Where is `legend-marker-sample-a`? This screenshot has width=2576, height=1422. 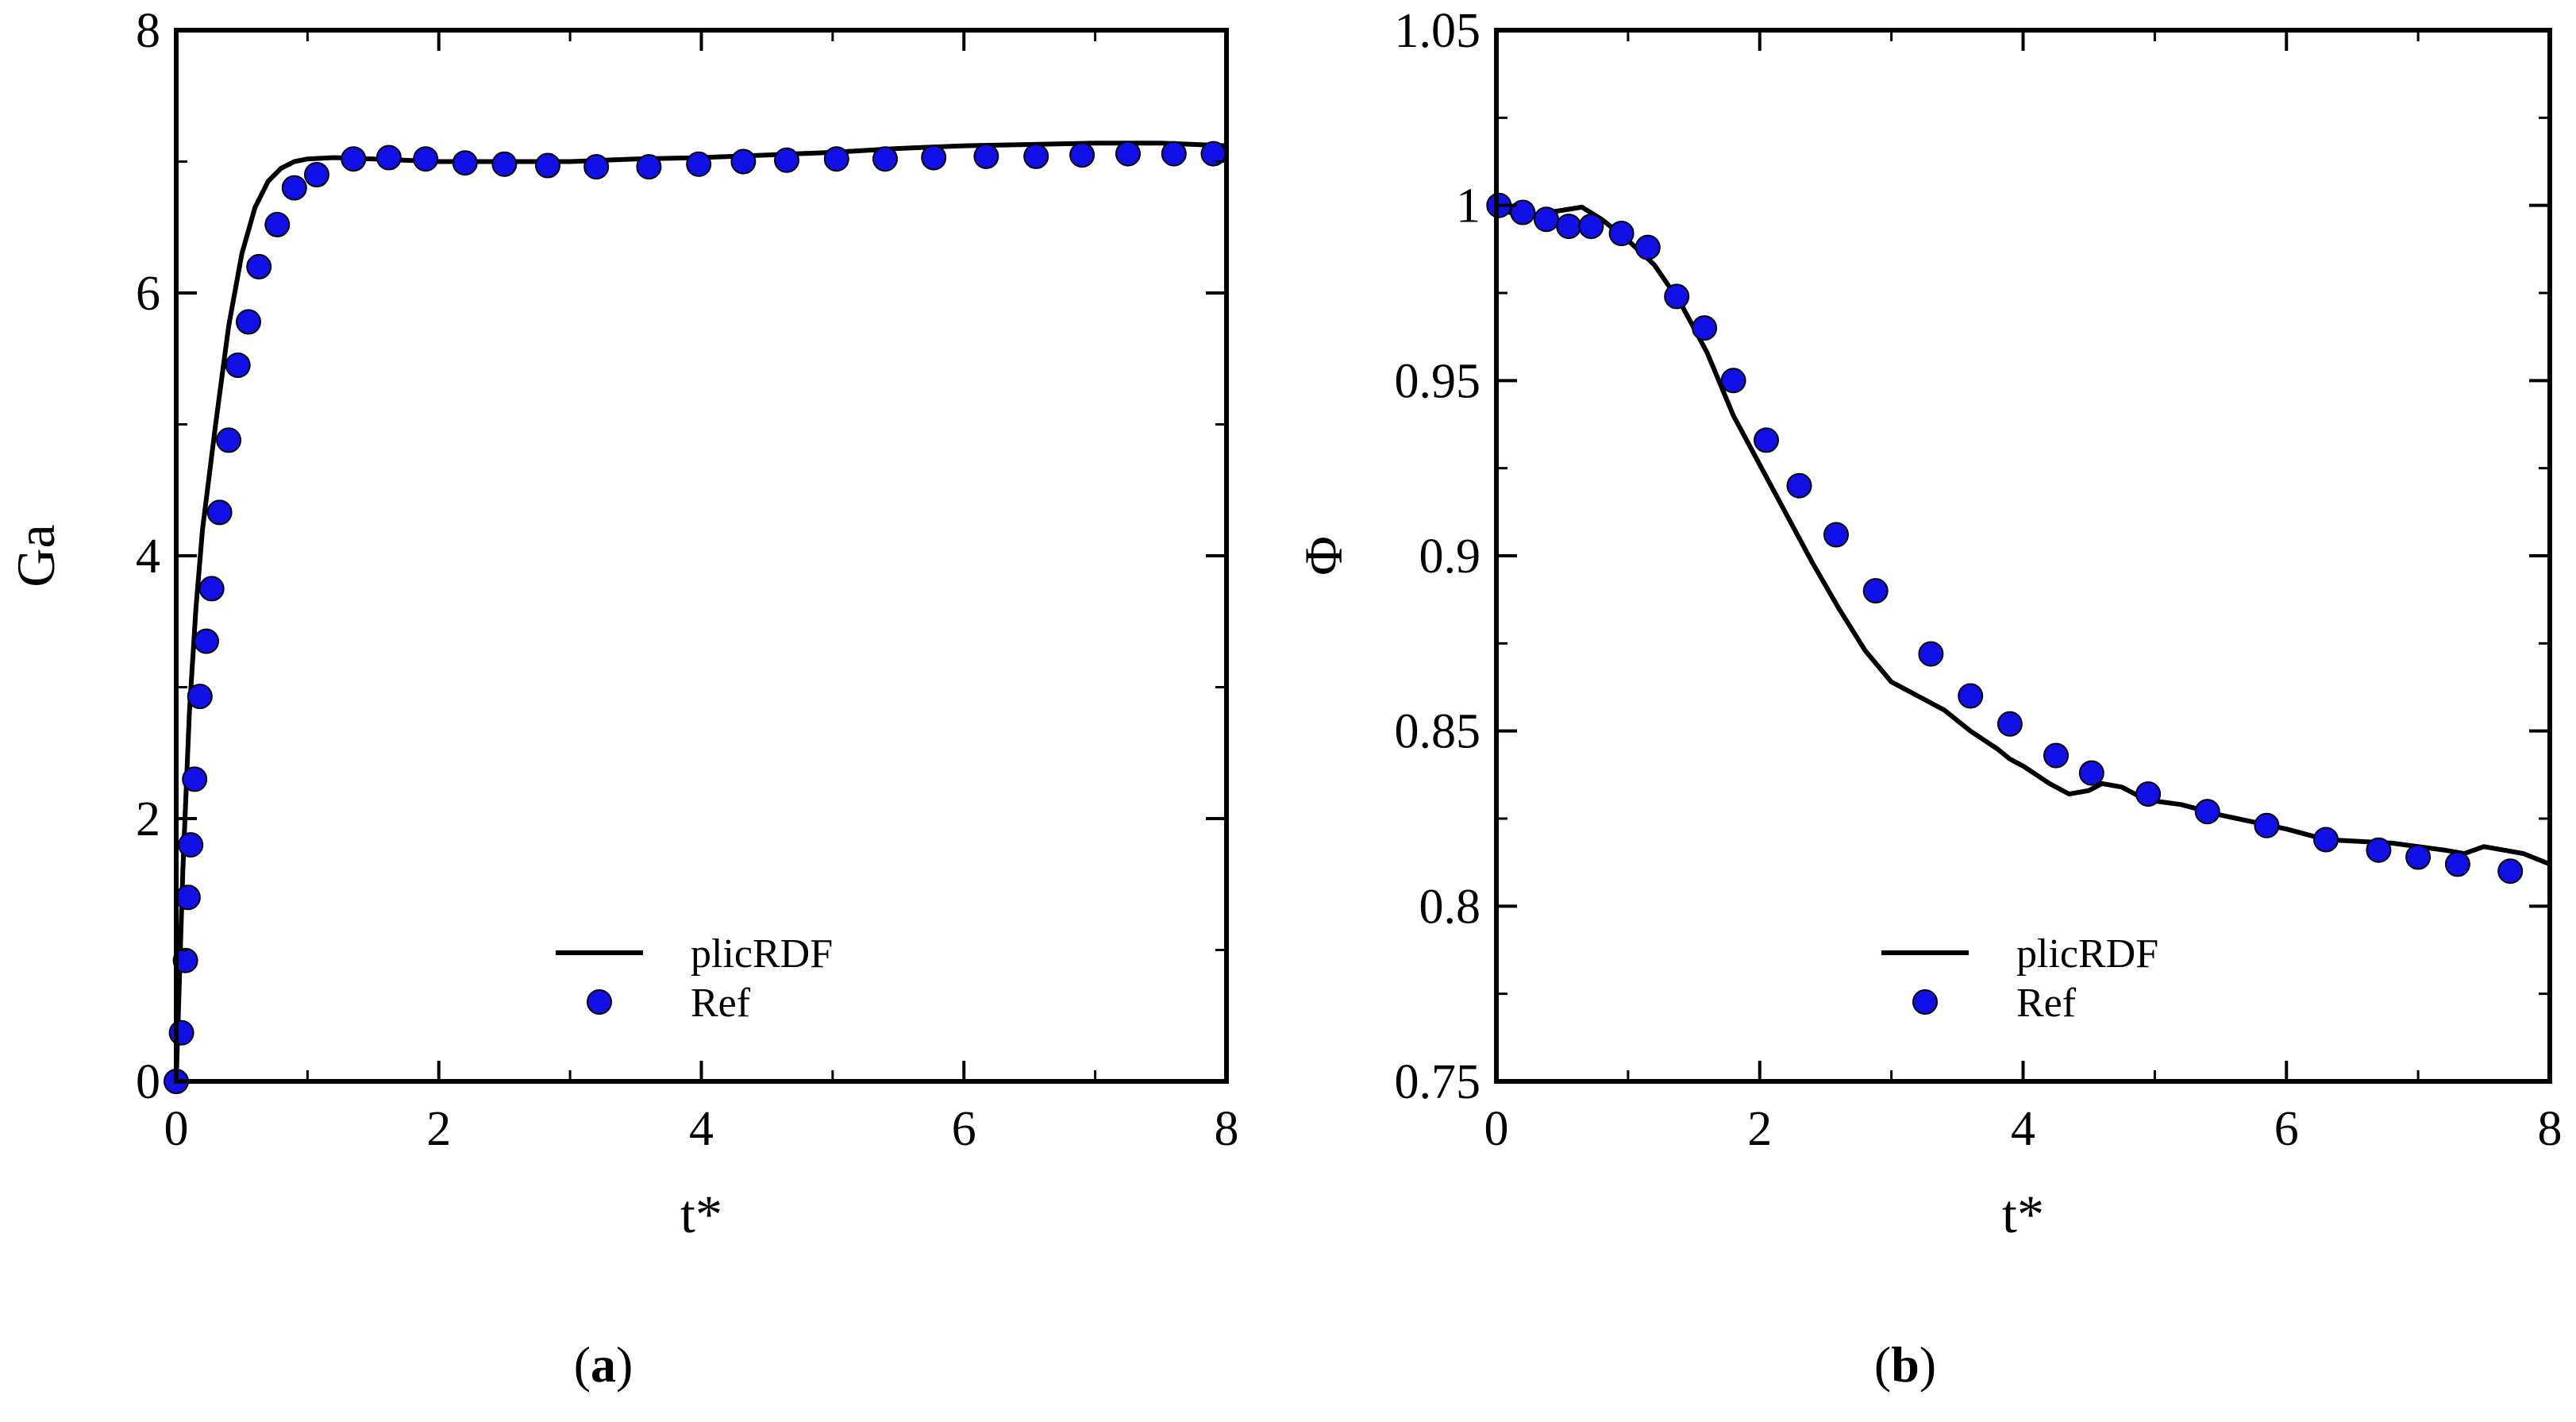 legend-marker-sample-a is located at coordinates (599, 1002).